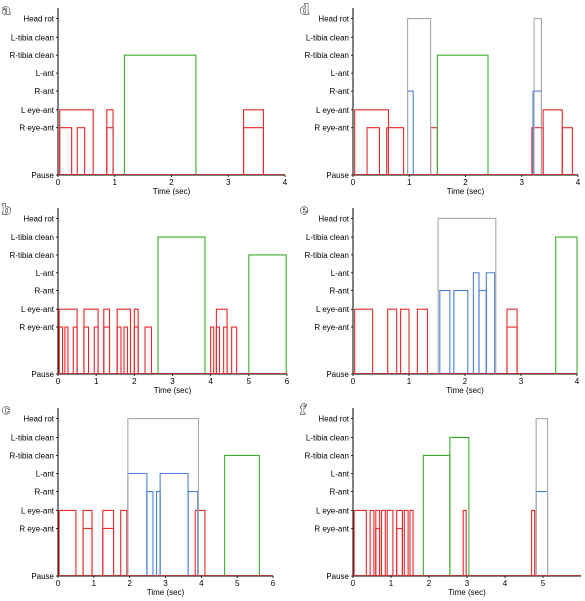 The width and height of the screenshot is (585, 601). Describe the element at coordinates (287, 381) in the screenshot. I see `x-tick-label: 6` at that location.